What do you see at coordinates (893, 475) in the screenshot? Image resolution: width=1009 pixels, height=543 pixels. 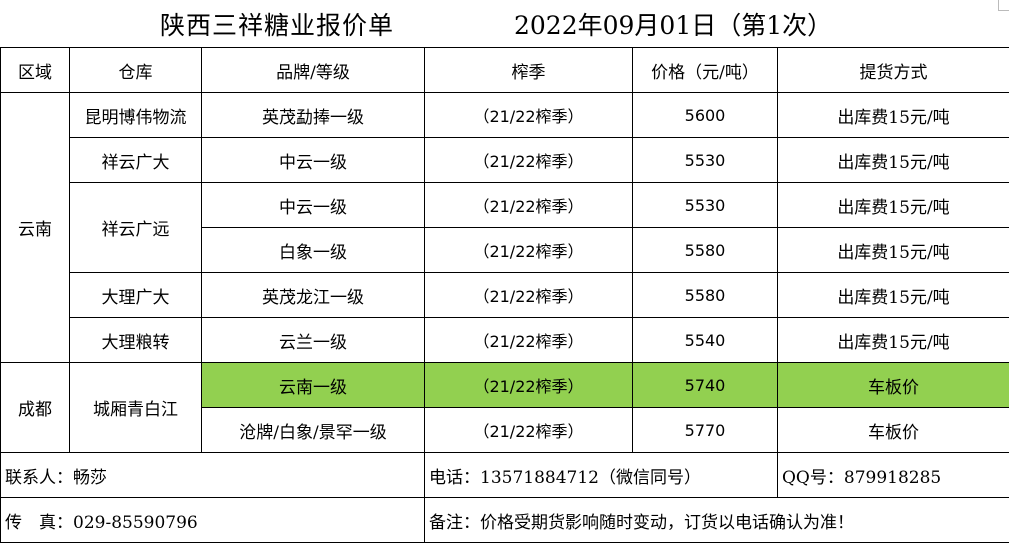 I see `contact-qq: QQ号：879918285` at bounding box center [893, 475].